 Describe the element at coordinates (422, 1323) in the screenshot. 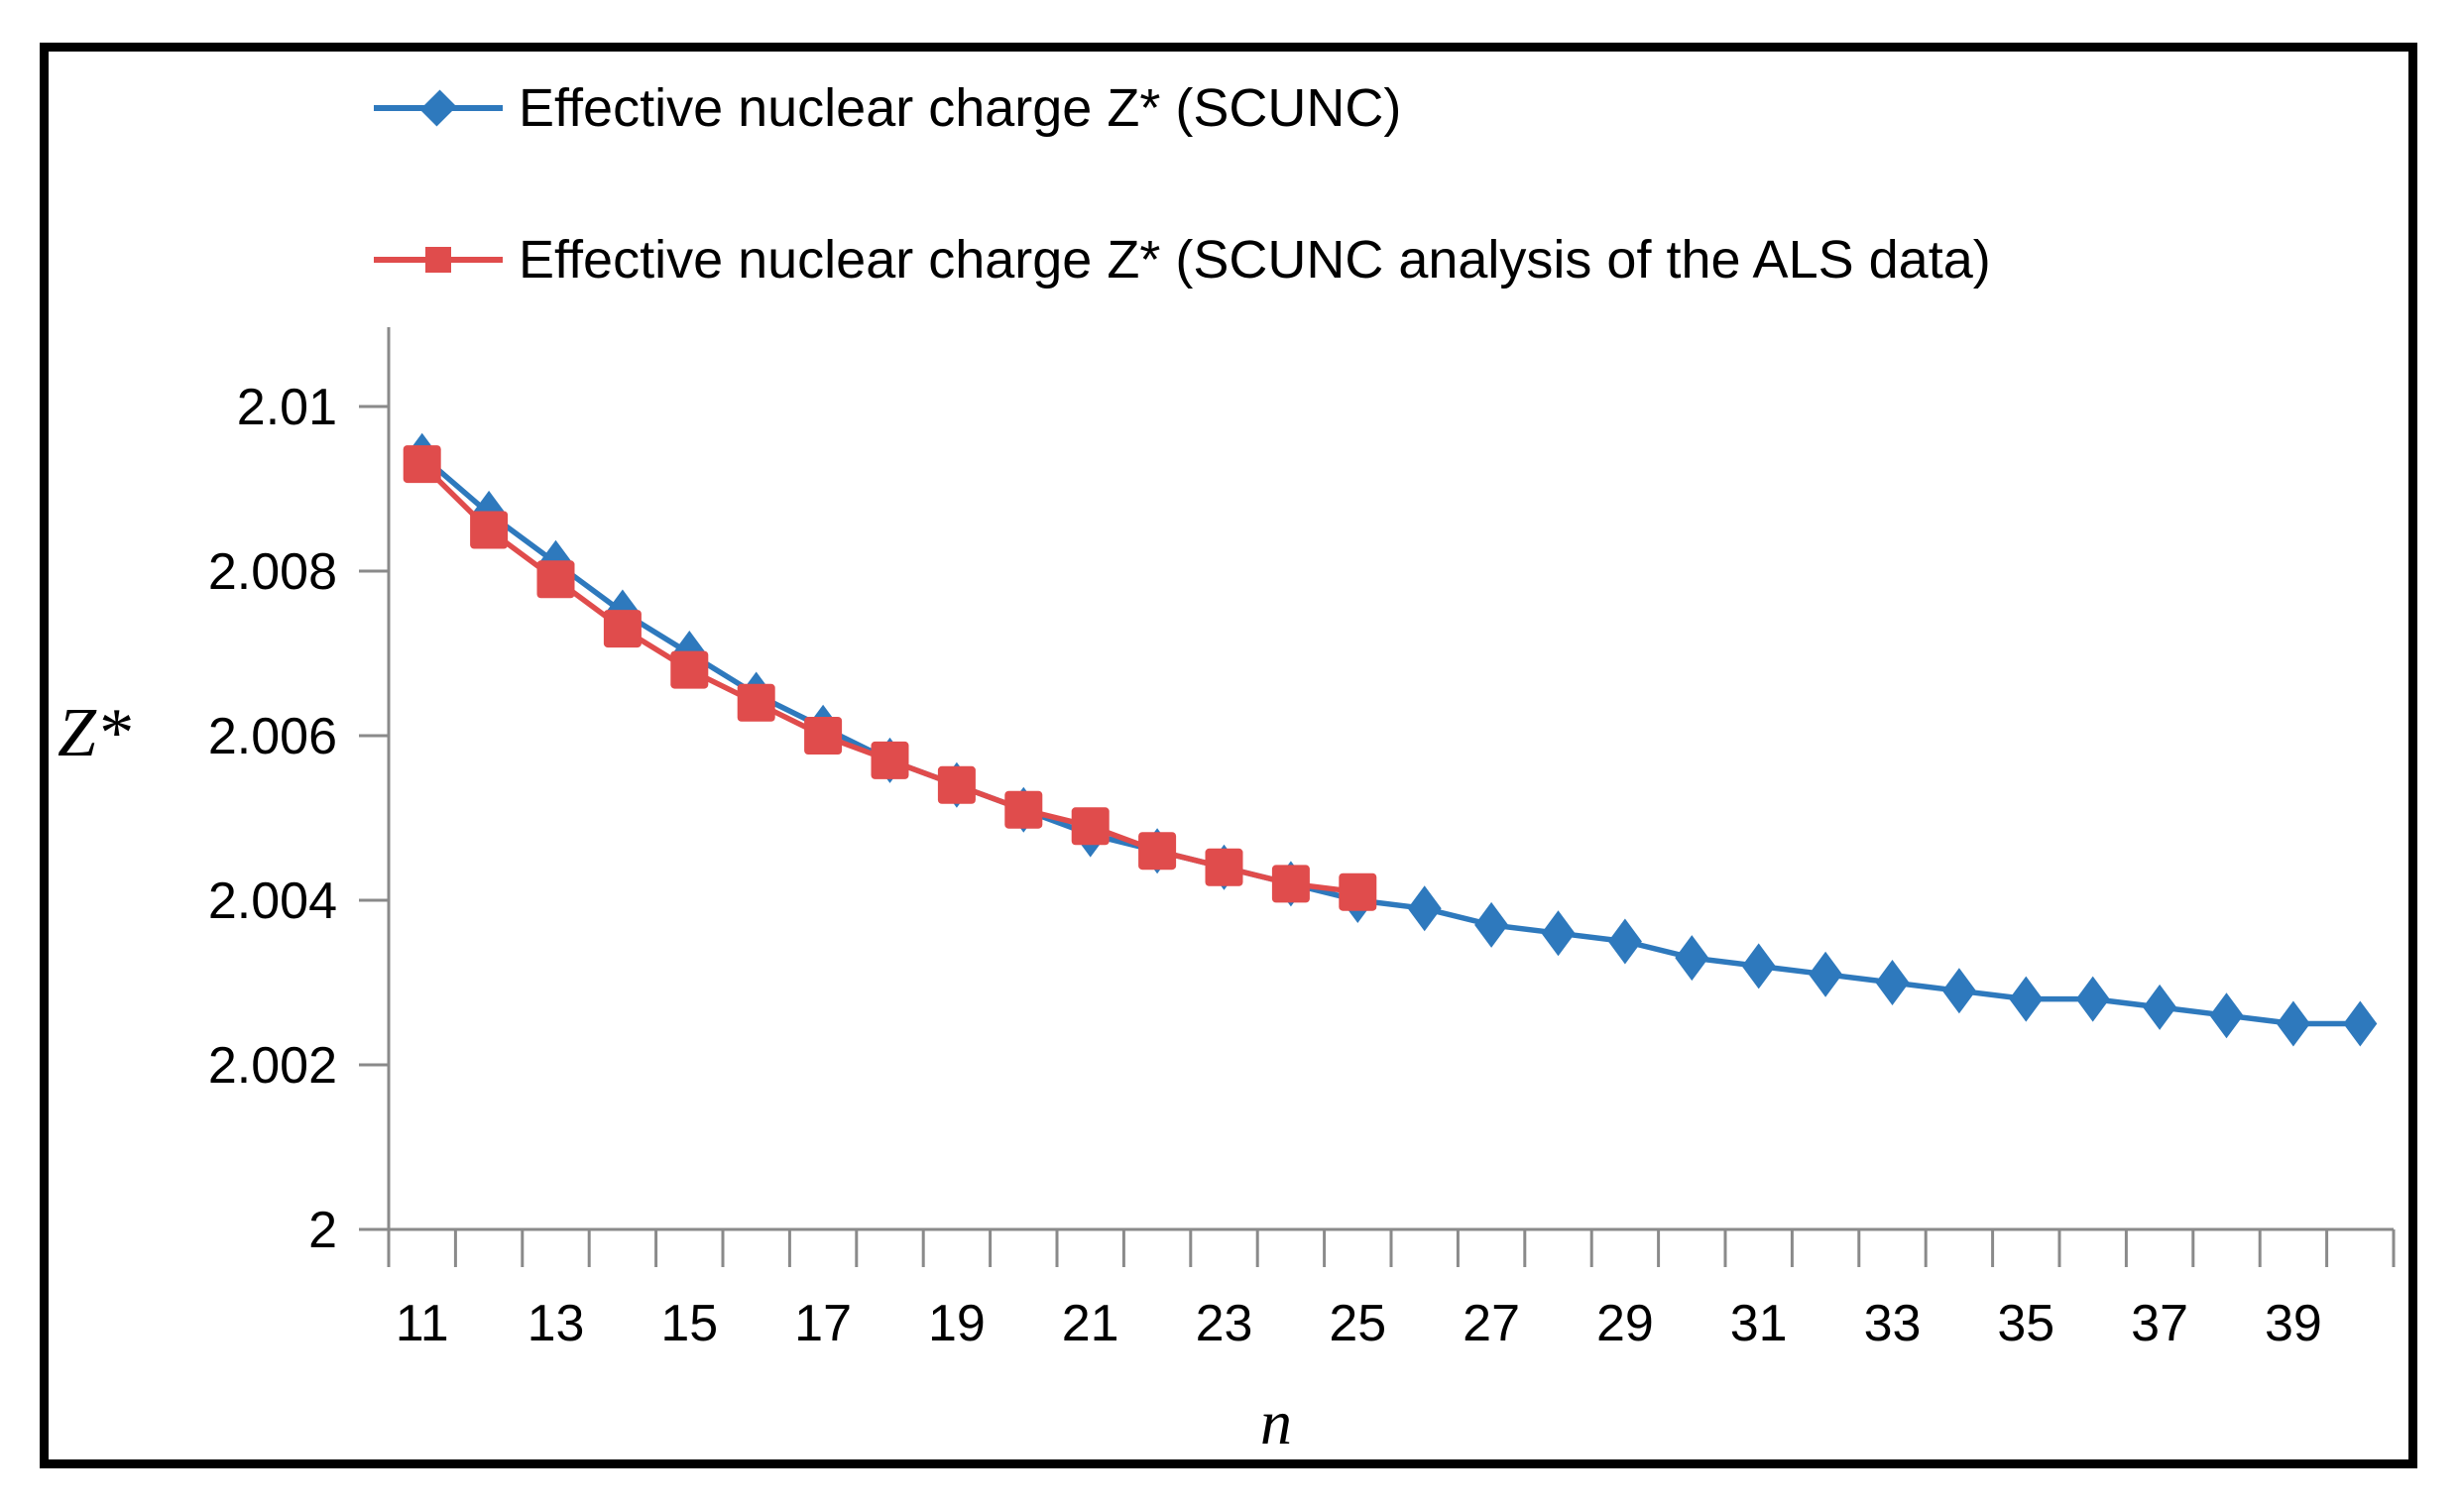

I see `x-tick-label: 11` at that location.